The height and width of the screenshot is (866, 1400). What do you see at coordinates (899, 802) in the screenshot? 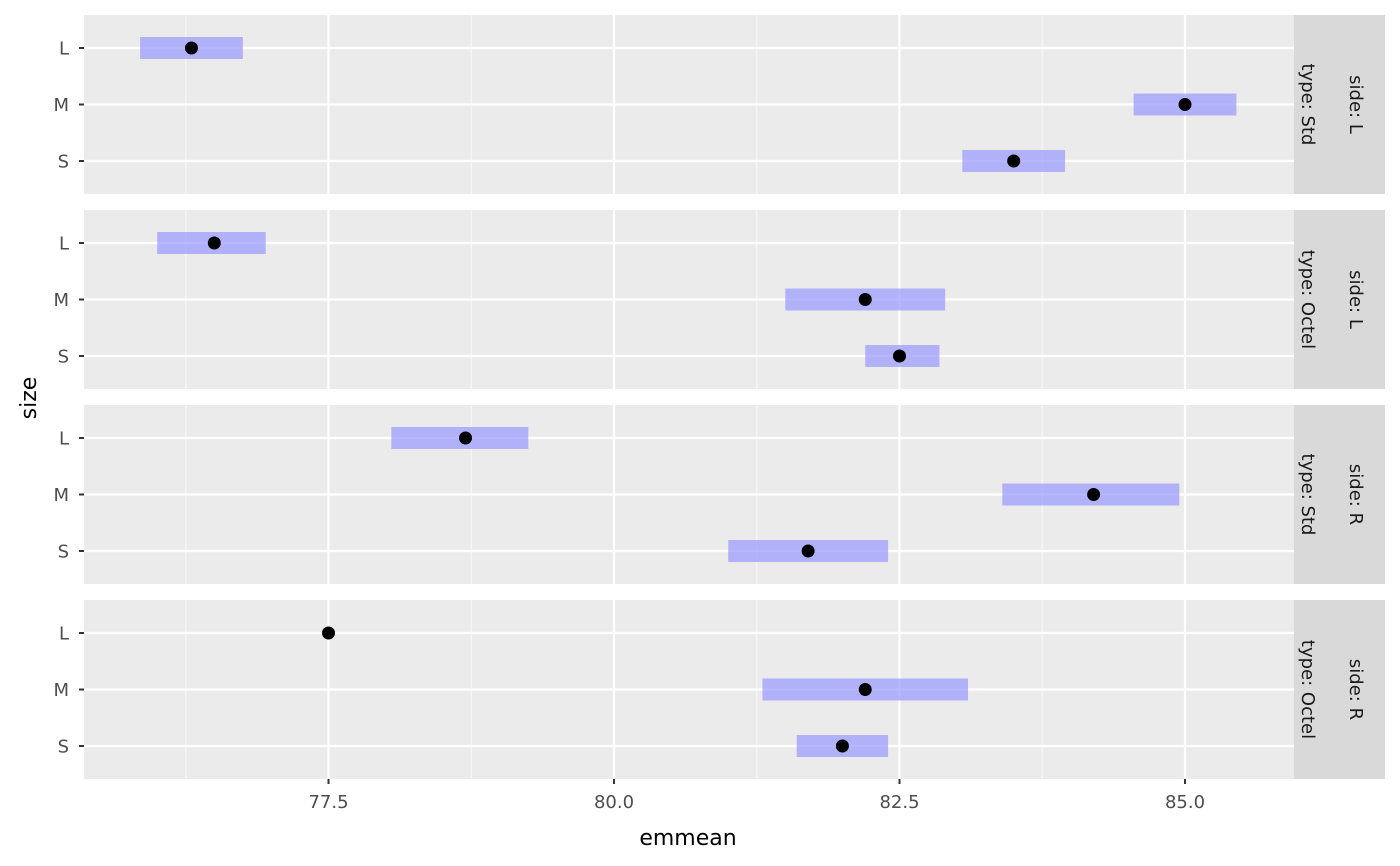
I see `x-tick-label: 82.5` at bounding box center [899, 802].